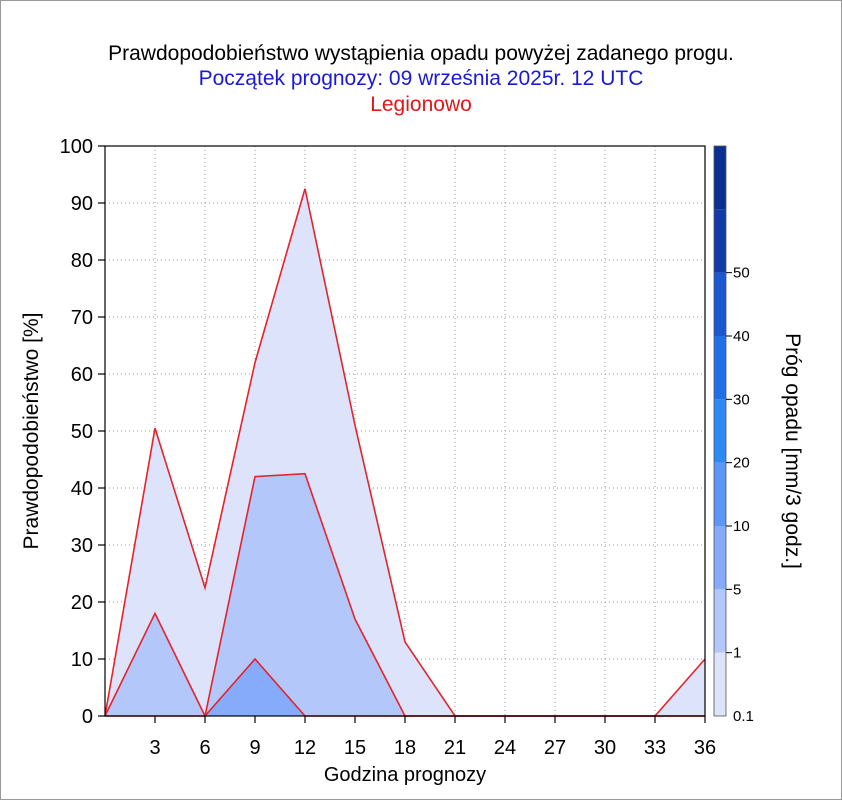  I want to click on x-axis-label: Godzina prognozy, so click(405, 775).